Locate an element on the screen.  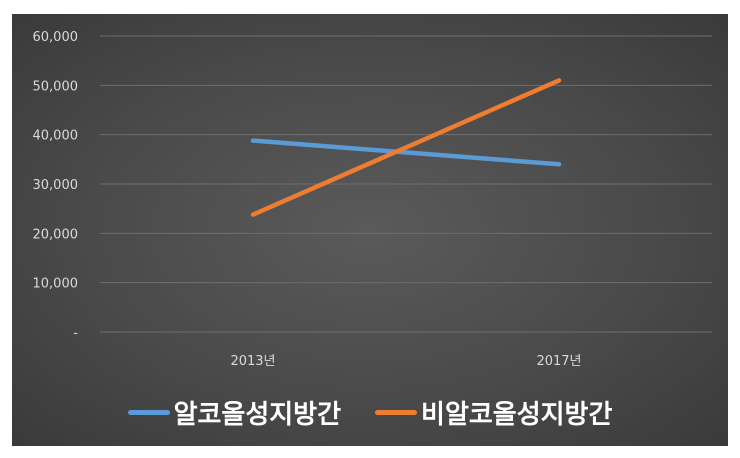
legend-swatch-nonalcoholic is located at coordinates (396, 412).